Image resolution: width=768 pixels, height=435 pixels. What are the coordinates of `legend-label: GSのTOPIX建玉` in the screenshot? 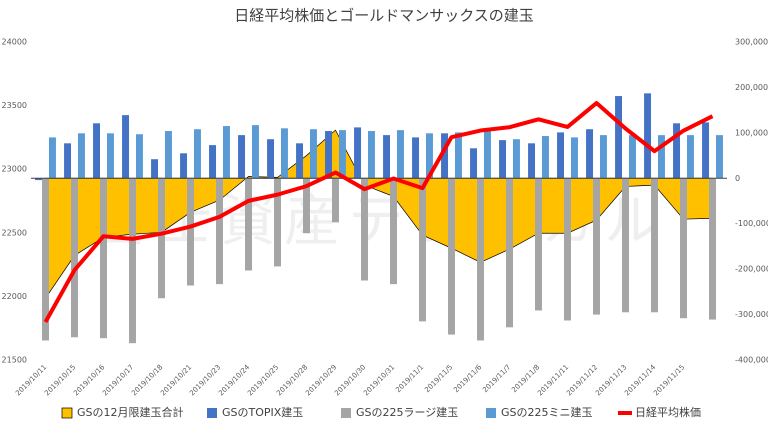 It's located at (262, 412).